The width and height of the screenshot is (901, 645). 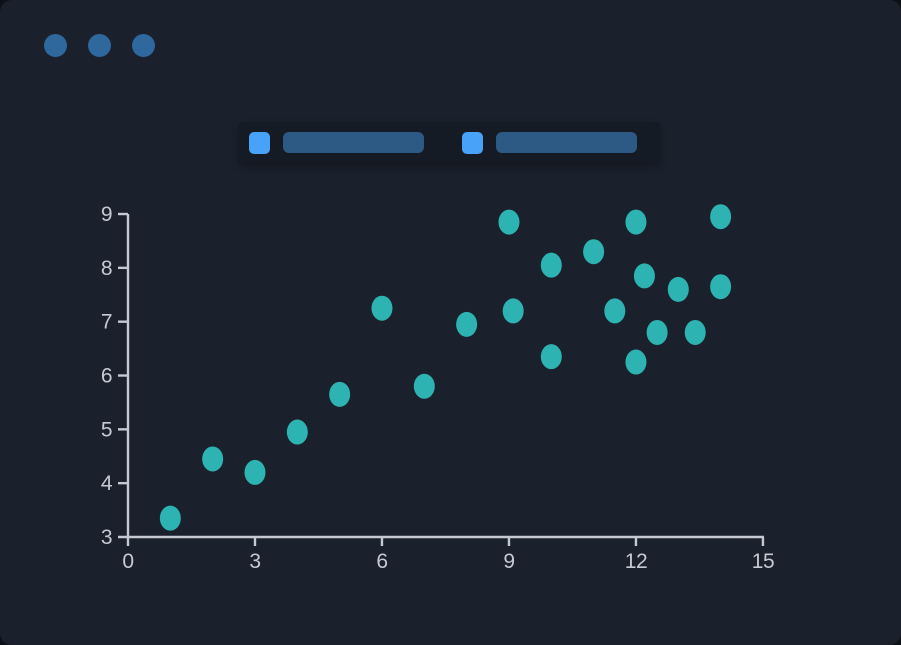 I want to click on y-axis-tick-label: 5, so click(x=106, y=429).